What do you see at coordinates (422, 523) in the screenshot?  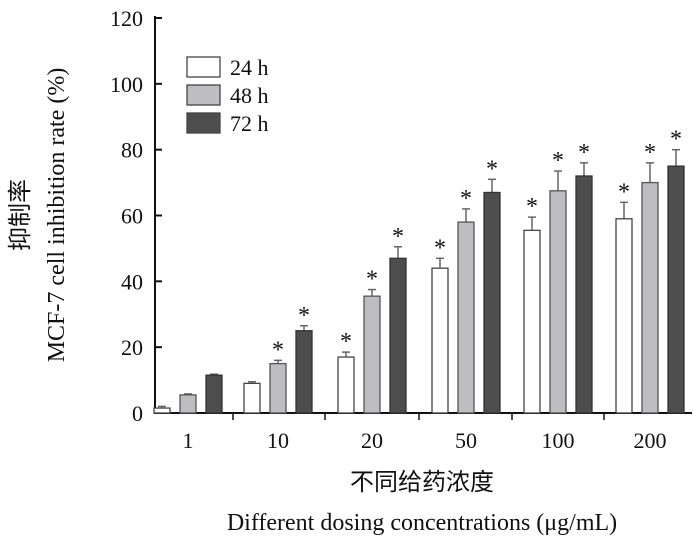 I see `x-axis-label: Different dosing concentrations (μg/mL)` at bounding box center [422, 523].